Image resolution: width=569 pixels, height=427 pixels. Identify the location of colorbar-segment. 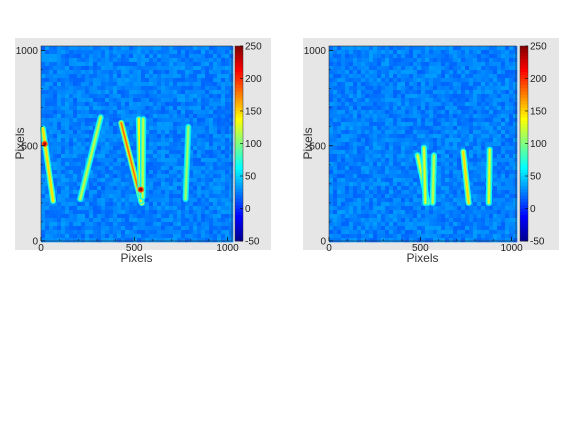
(239, 135).